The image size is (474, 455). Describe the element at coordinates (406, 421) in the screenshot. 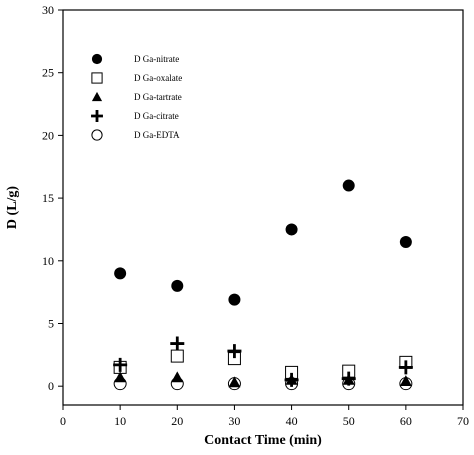

I see `x-tick-label: 60` at that location.